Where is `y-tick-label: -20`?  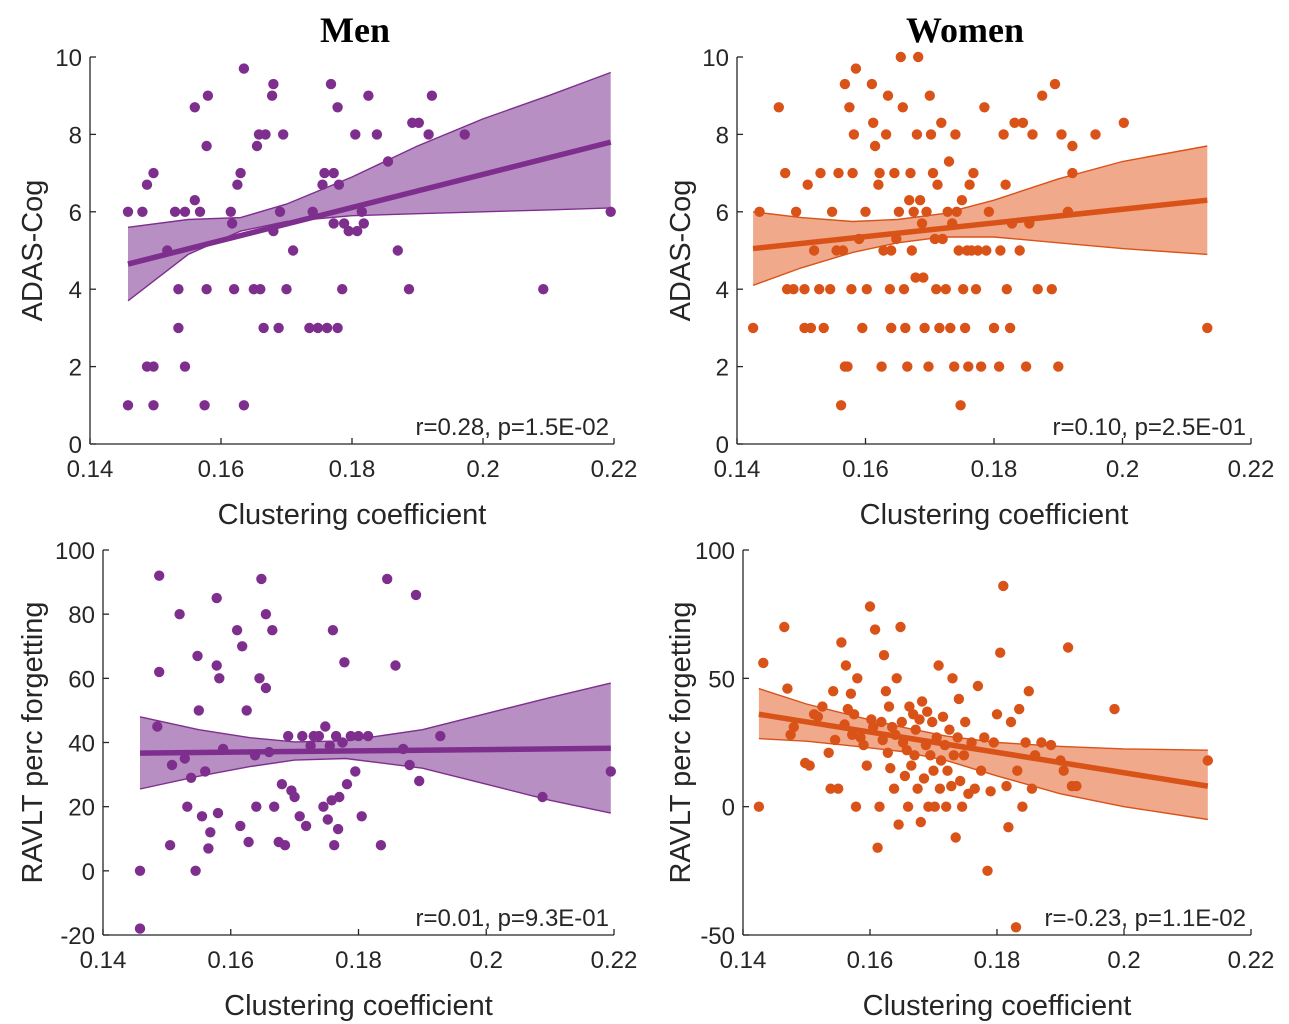
y-tick-label: -20 is located at coordinates (77, 936).